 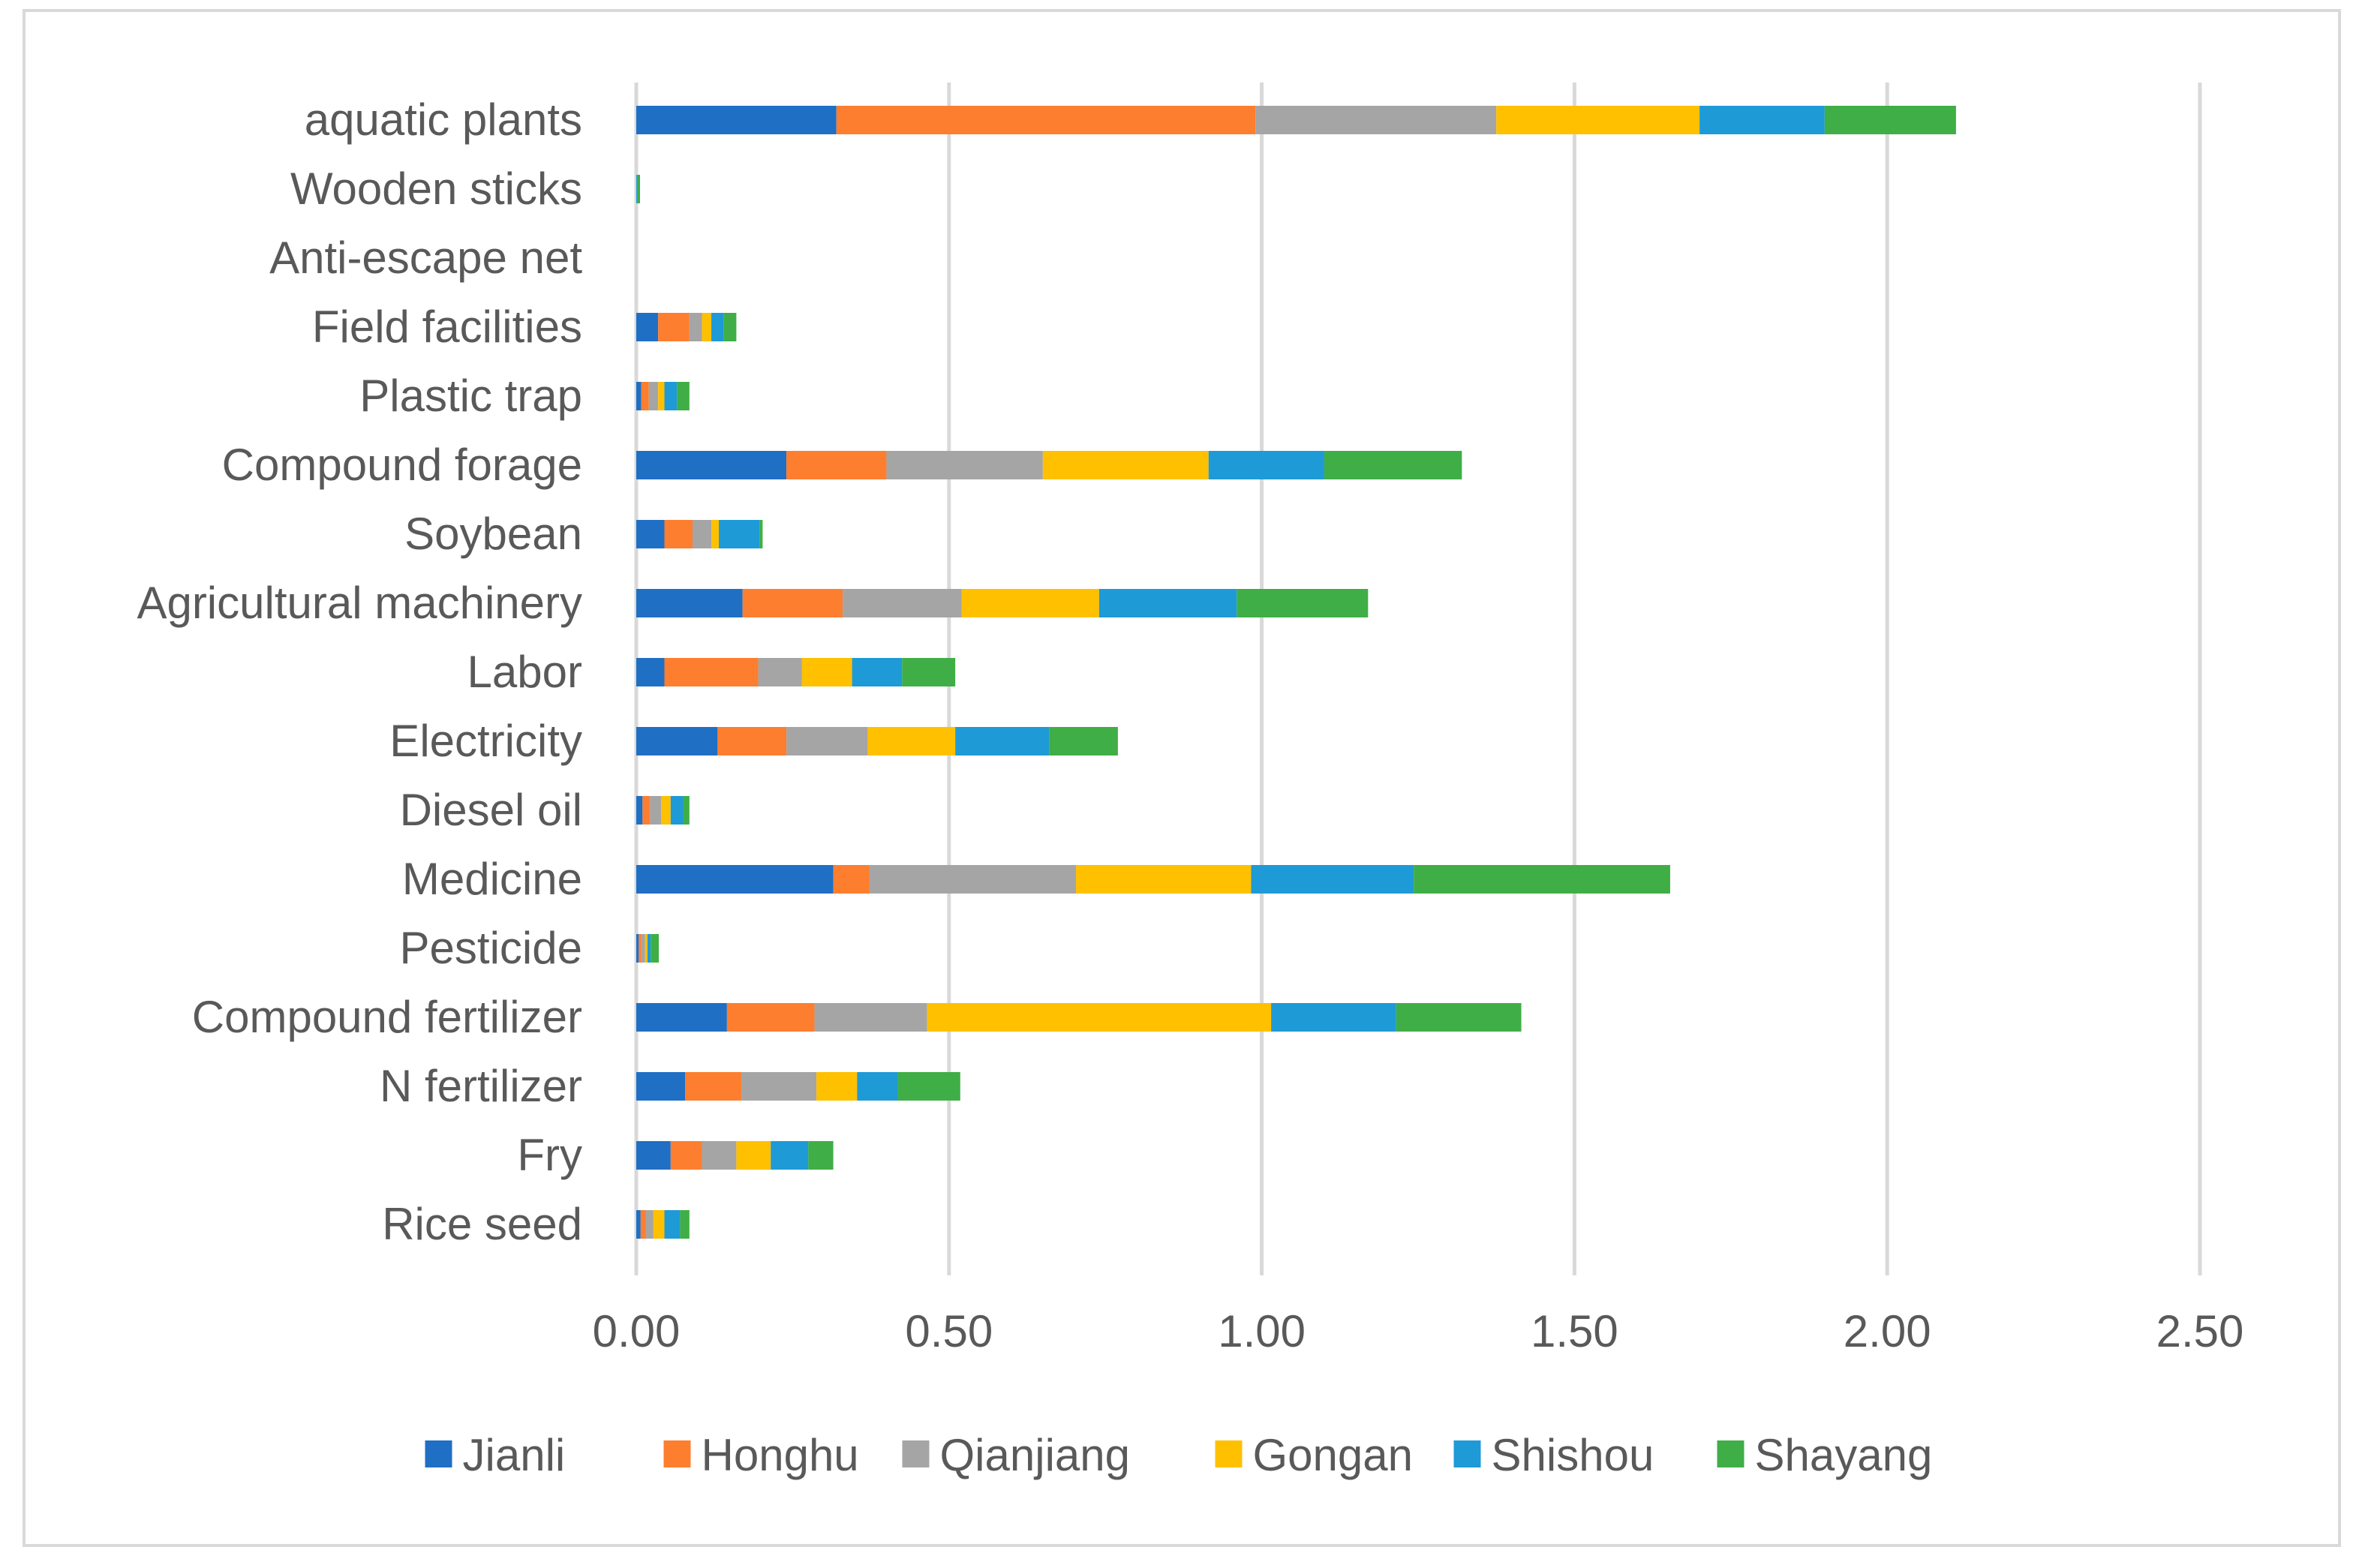 I want to click on bar-compound-forage-shishou, so click(x=1266, y=465).